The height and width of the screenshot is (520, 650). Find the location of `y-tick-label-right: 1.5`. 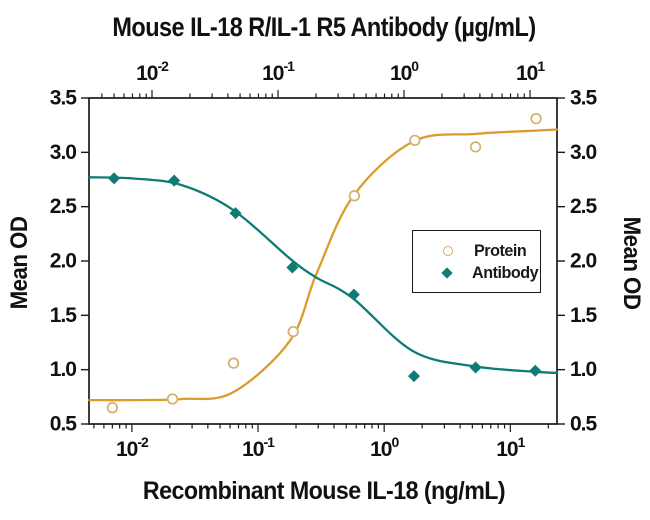

y-tick-label-right: 1.5 is located at coordinates (584, 315).